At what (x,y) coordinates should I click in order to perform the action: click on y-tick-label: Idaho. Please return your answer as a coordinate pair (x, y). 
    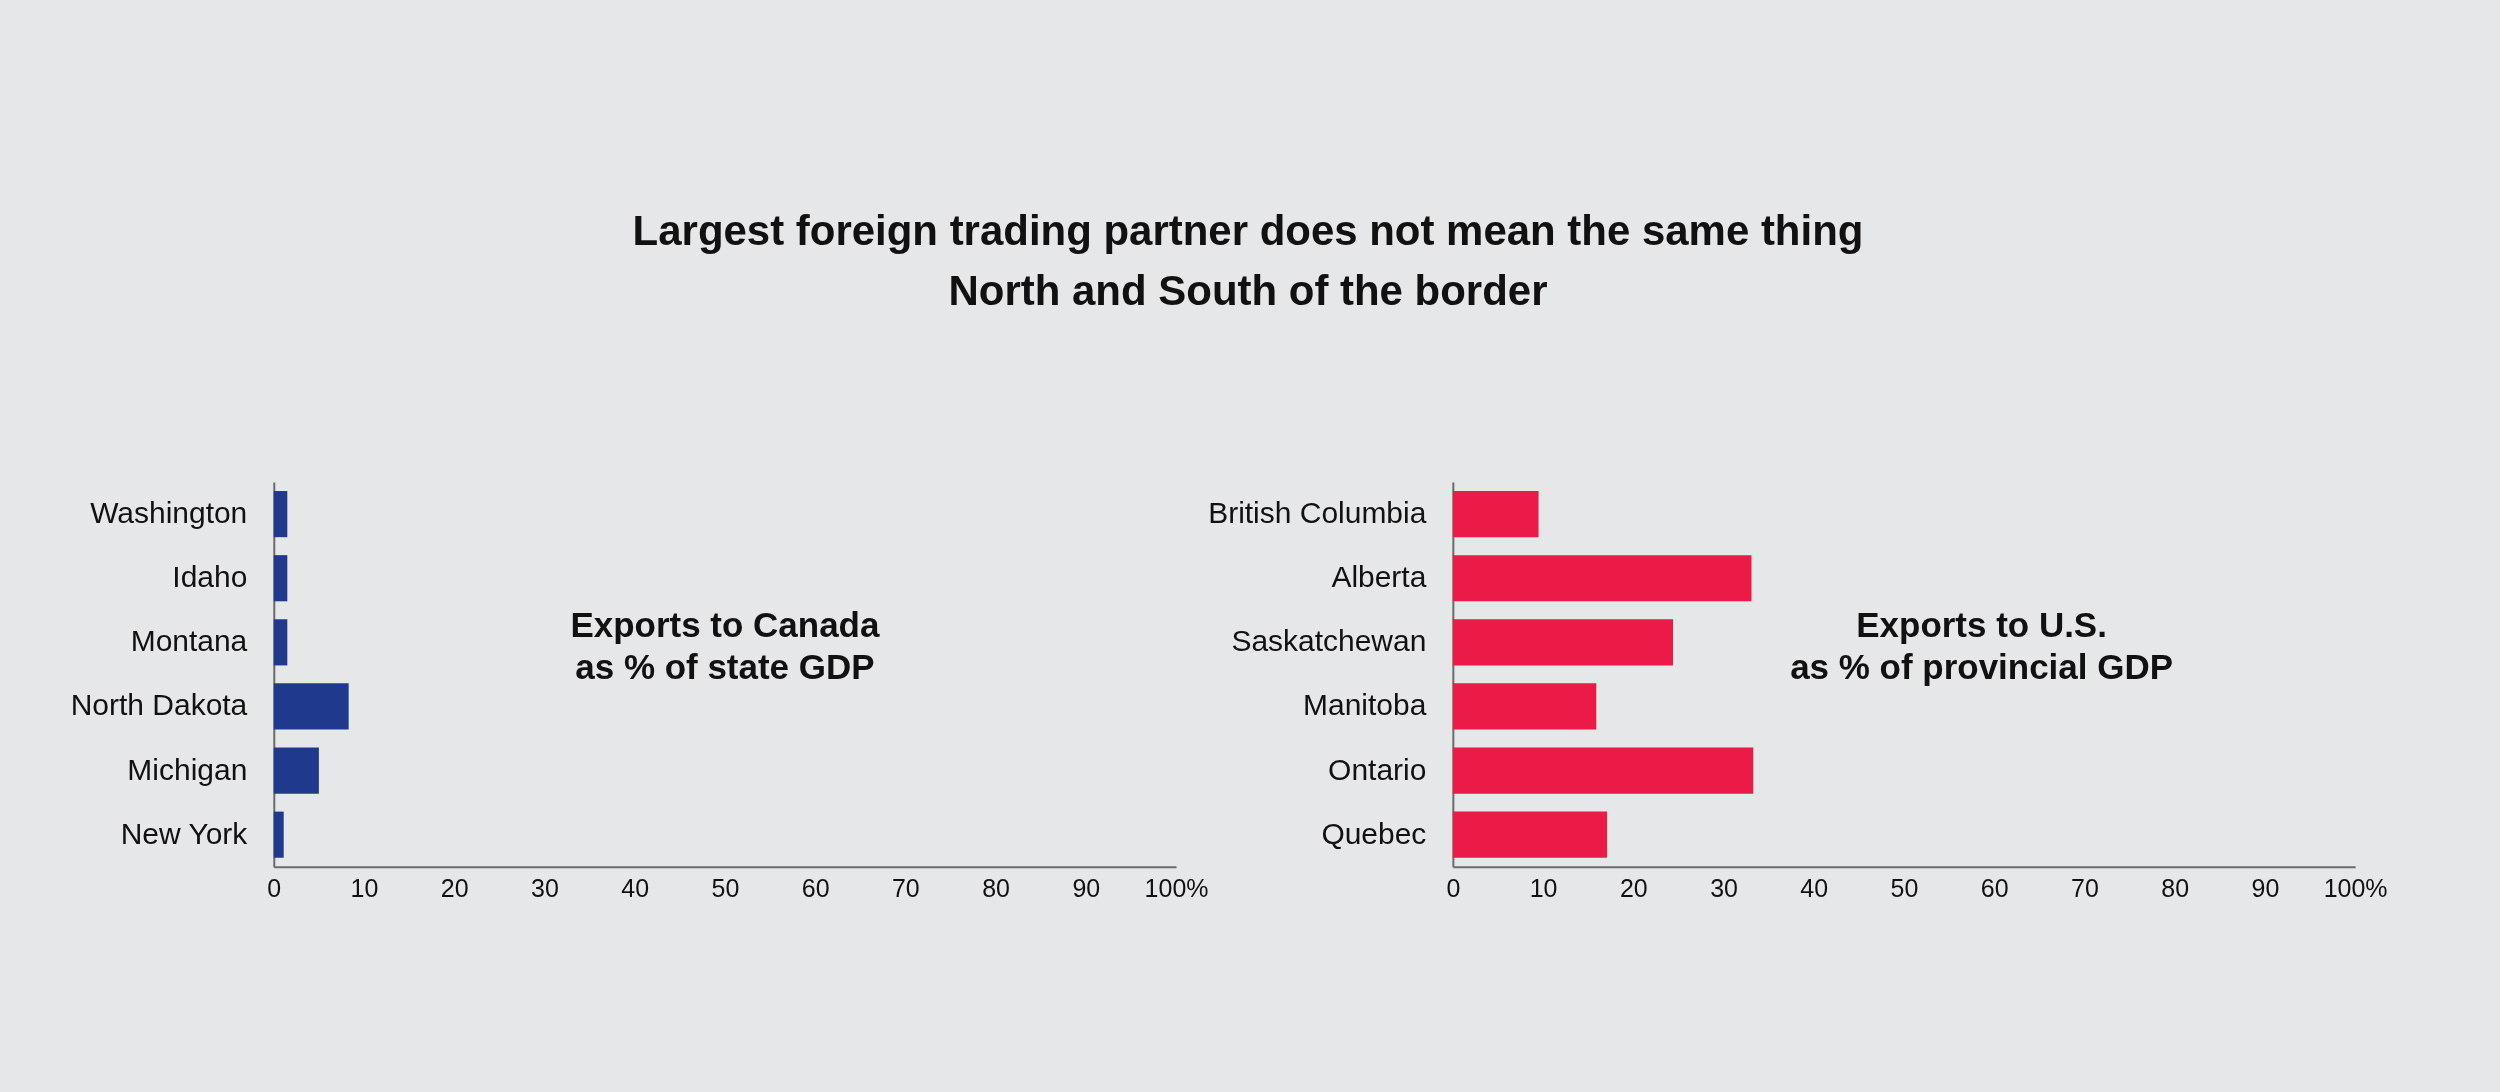
    Looking at the image, I should click on (210, 577).